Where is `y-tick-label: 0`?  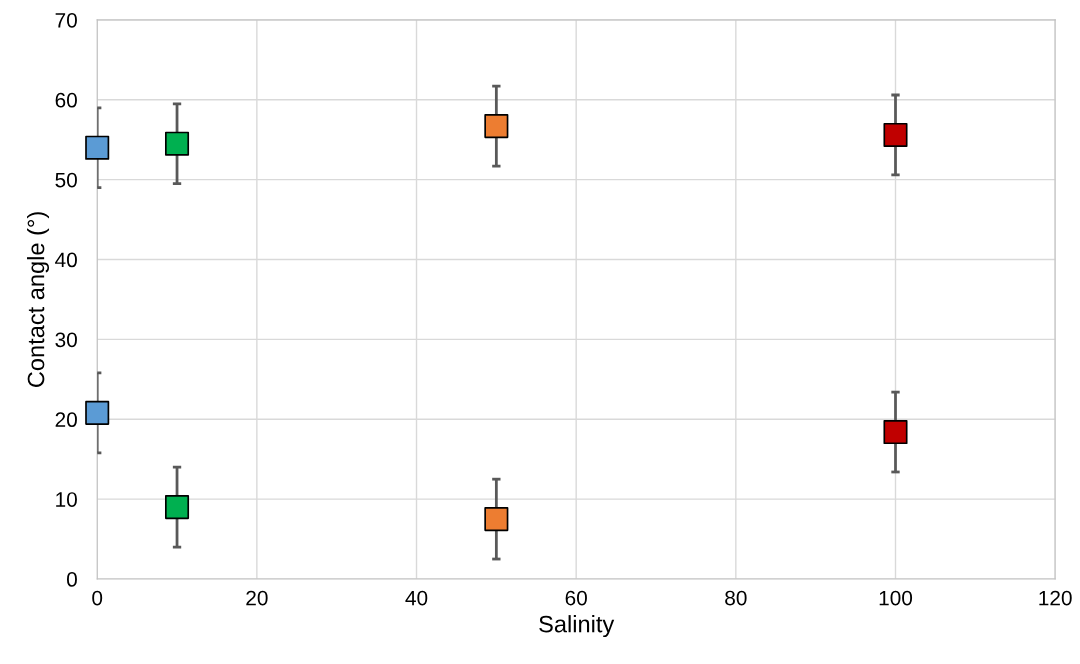 y-tick-label: 0 is located at coordinates (71, 579).